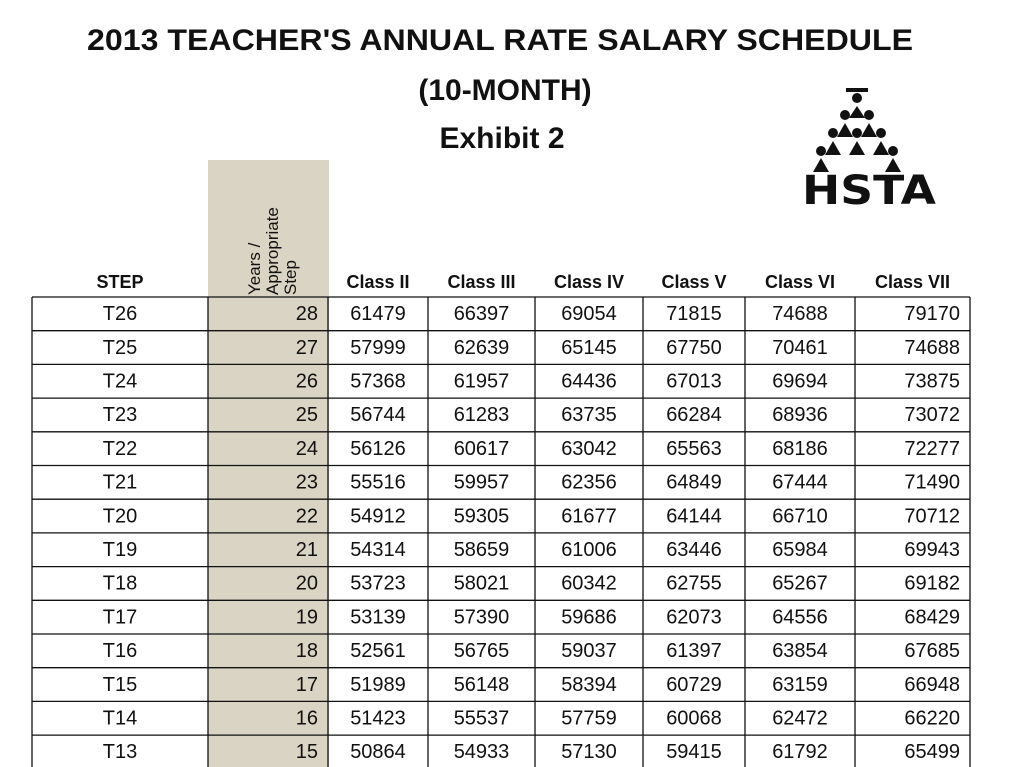 Image resolution: width=1024 pixels, height=767 pixels. I want to click on salary-cell: 69182, so click(932, 584).